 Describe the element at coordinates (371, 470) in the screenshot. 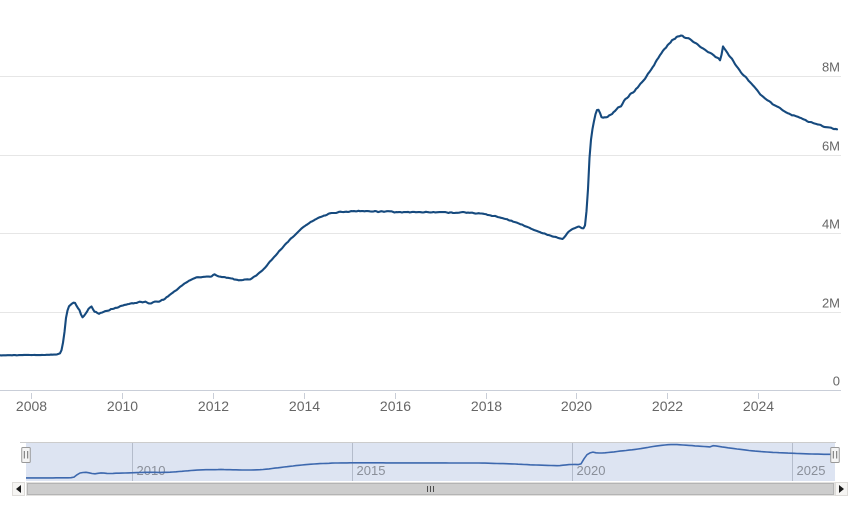

I see `navigator-axis-label: 2015` at that location.